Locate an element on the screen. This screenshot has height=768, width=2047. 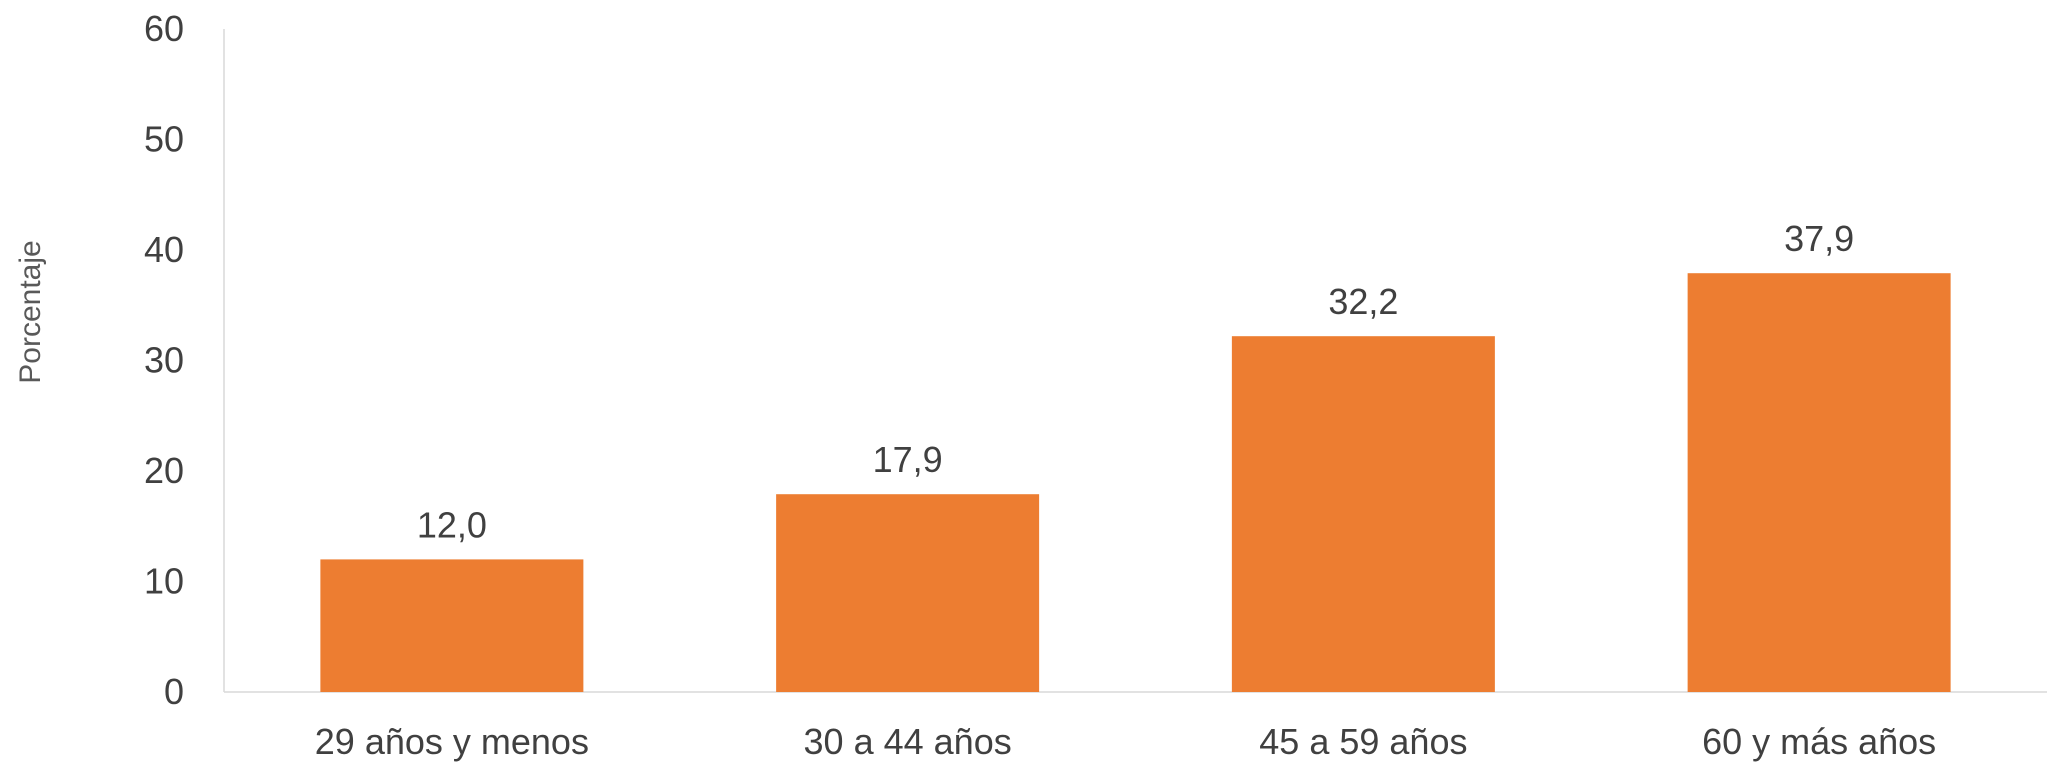
data-label: 17,9 is located at coordinates (908, 459).